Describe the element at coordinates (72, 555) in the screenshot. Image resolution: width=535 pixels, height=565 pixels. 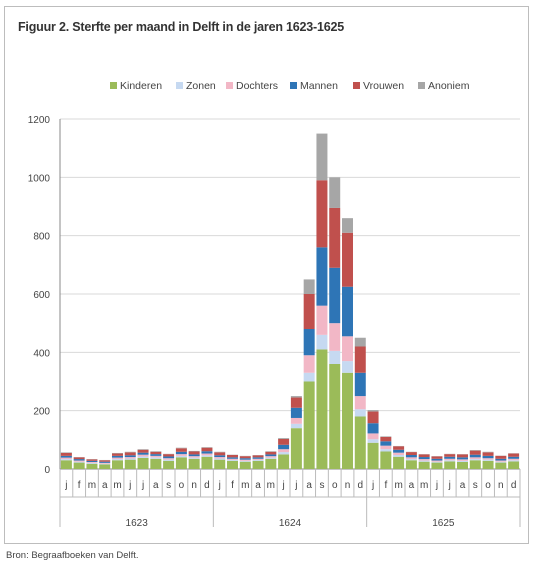
I see `source-note: Bron: Begraafboeken van Delft.` at that location.